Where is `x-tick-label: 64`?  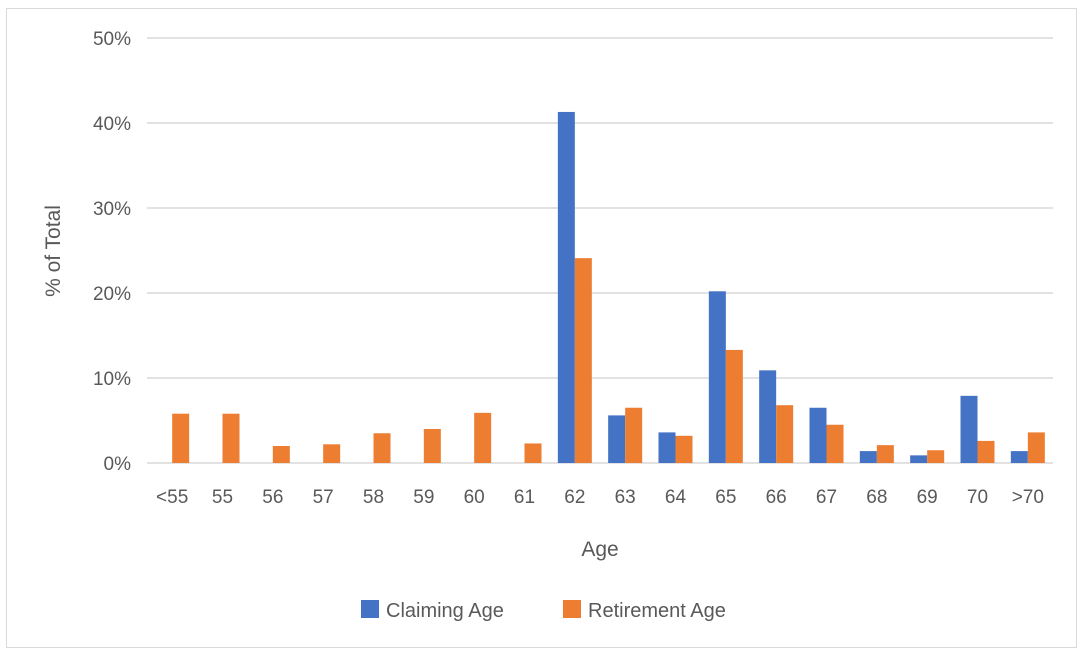
x-tick-label: 64 is located at coordinates (676, 497).